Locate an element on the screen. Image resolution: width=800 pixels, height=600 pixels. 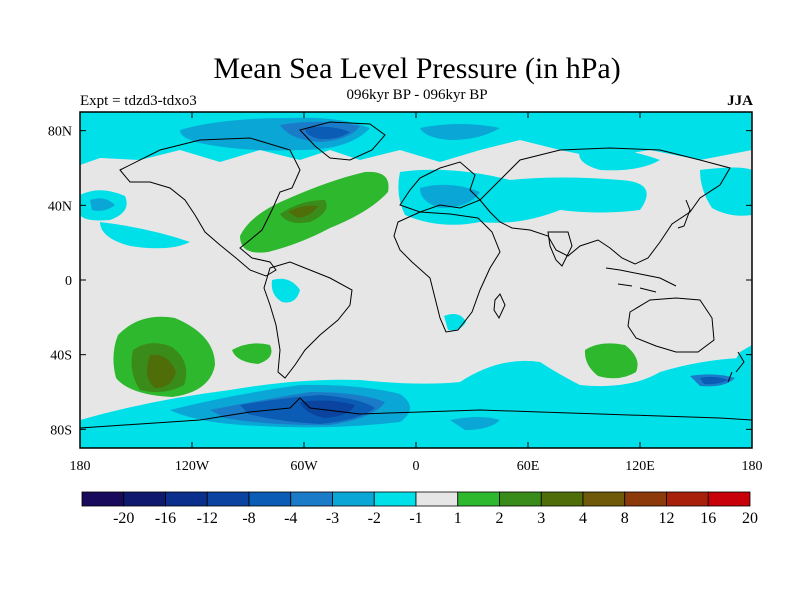
y-tick-label: 80N is located at coordinates (60, 132).